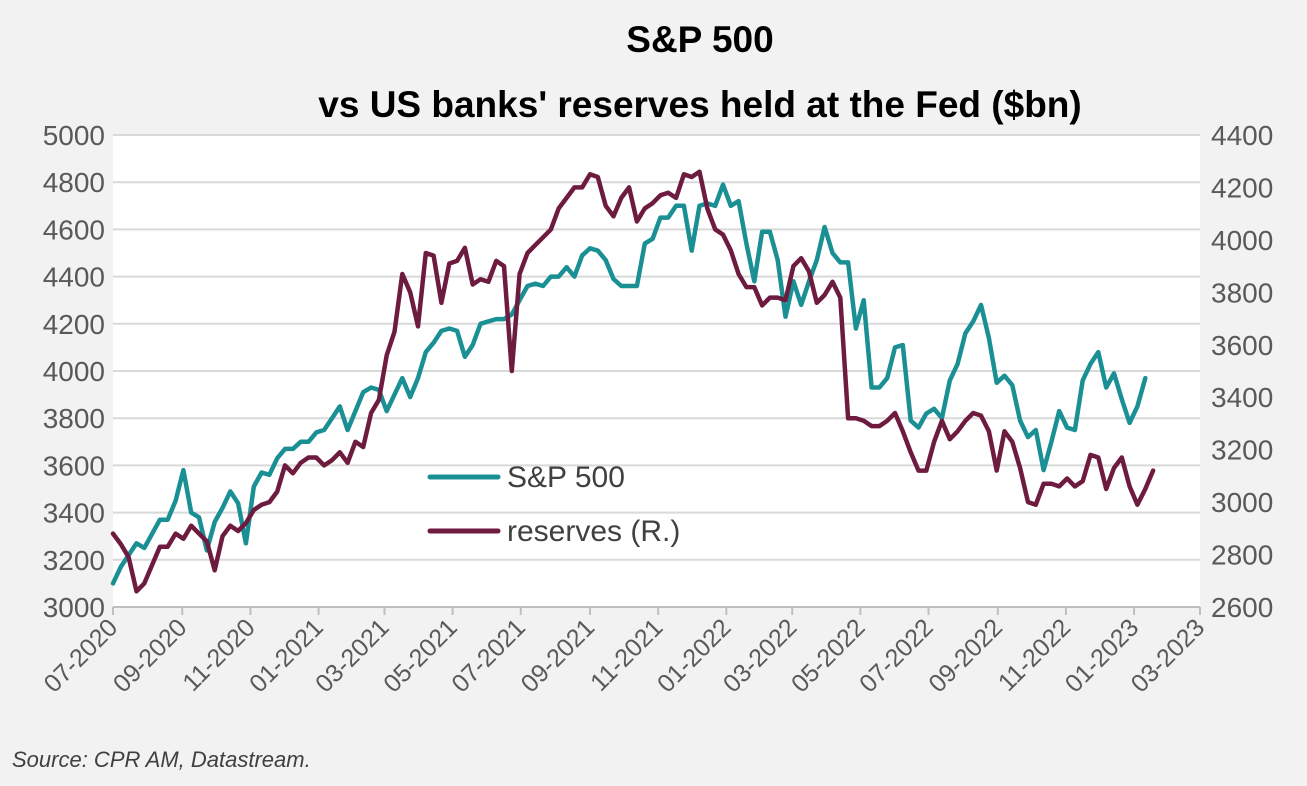  I want to click on y-right-tick-label: 3200, so click(1242, 450).